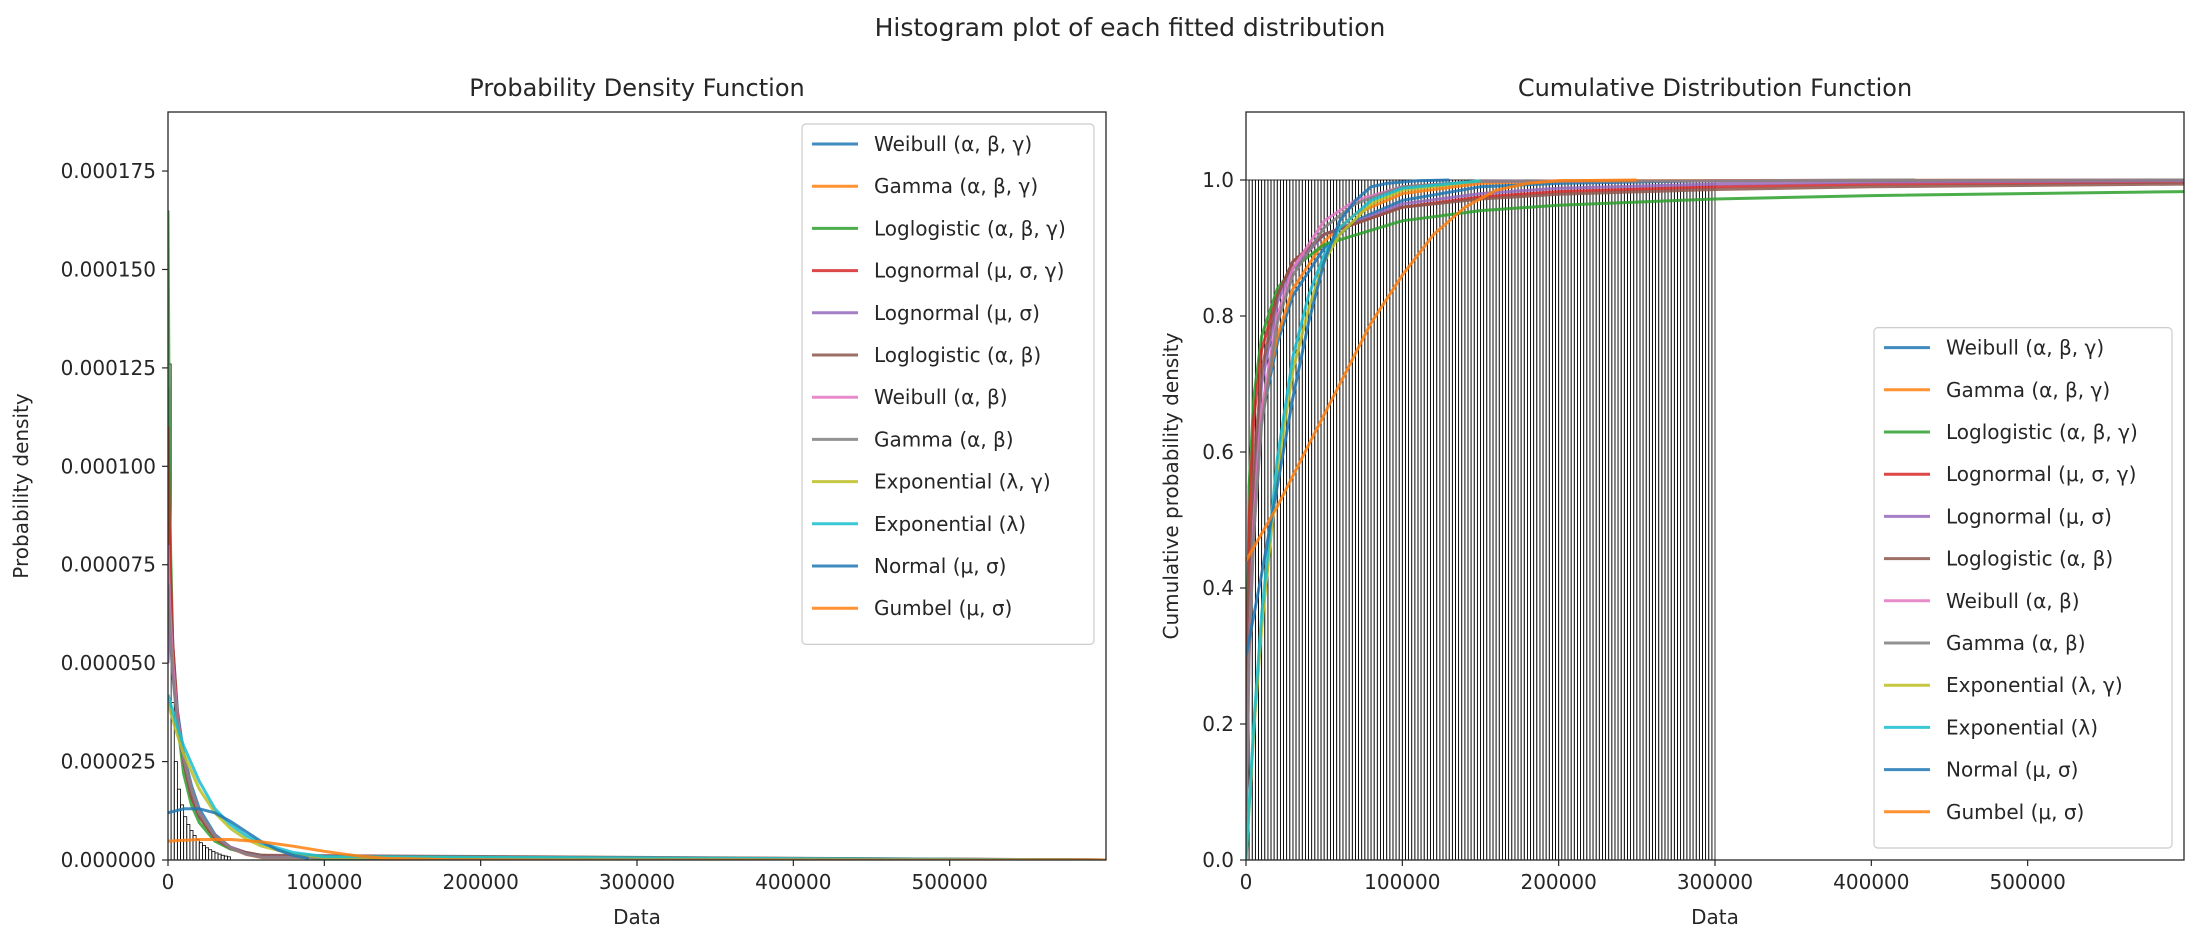 The height and width of the screenshot is (943, 2194). I want to click on y-tick-label: 0.000175, so click(108, 171).